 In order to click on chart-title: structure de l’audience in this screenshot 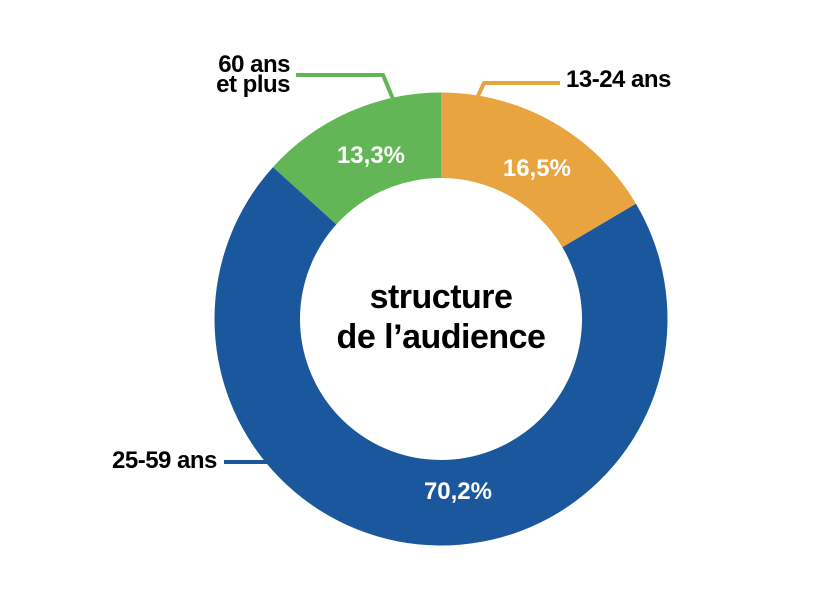, I will do `click(441, 317)`.